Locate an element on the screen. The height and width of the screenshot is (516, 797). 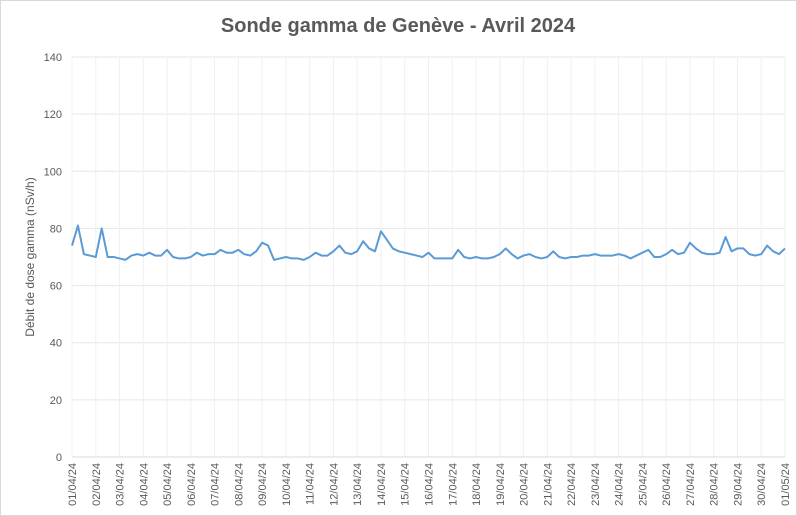
x-tick-label: 23/04/24 is located at coordinates (596, 484).